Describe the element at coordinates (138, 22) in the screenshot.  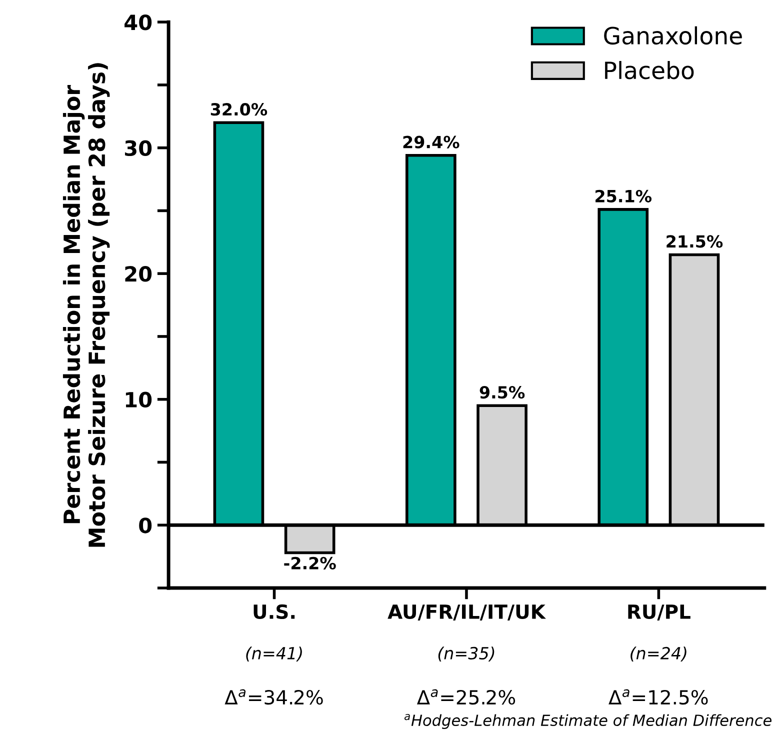
I see `y-tick-label: 40` at that location.